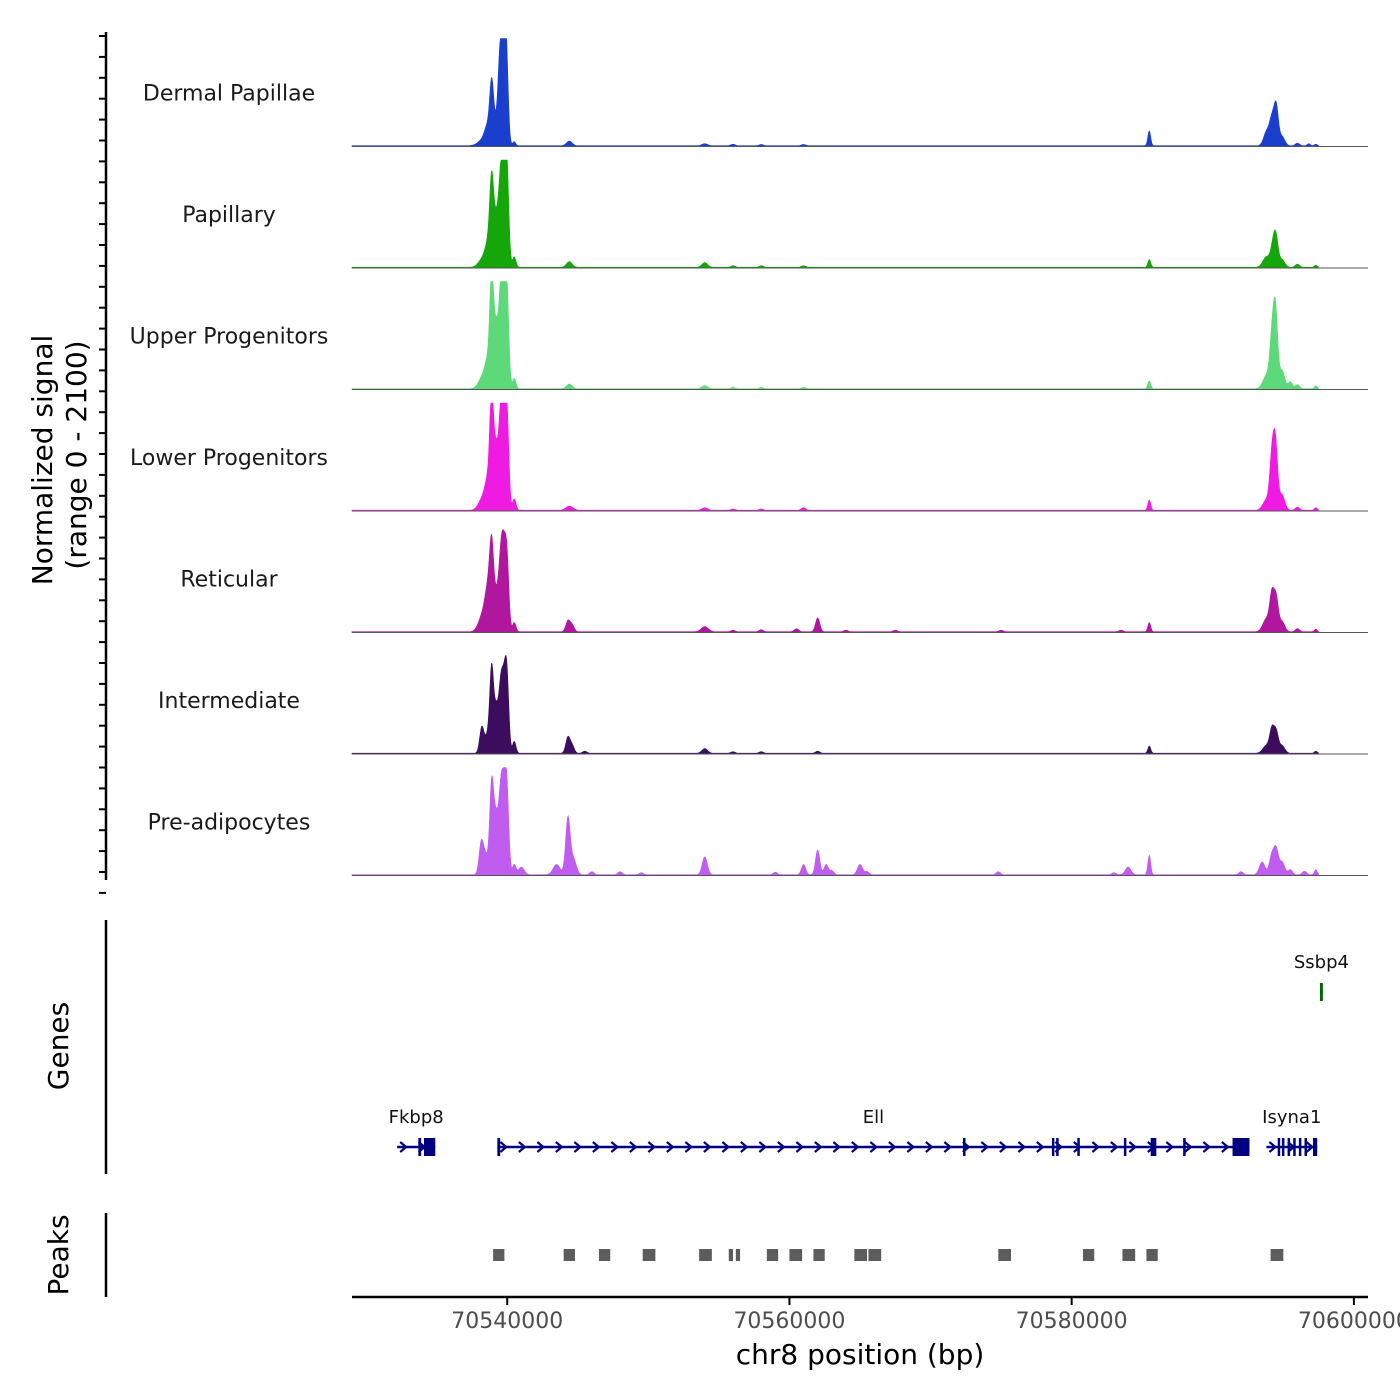  Describe the element at coordinates (58, 1254) in the screenshot. I see `peaks-axis-title: Peaks` at that location.